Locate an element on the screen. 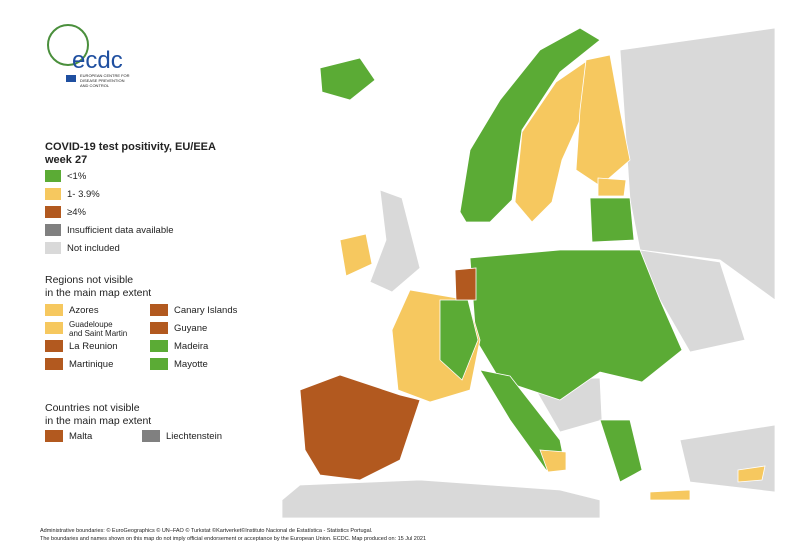 This screenshot has height=553, width=808. legend-label: <1% is located at coordinates (77, 176).